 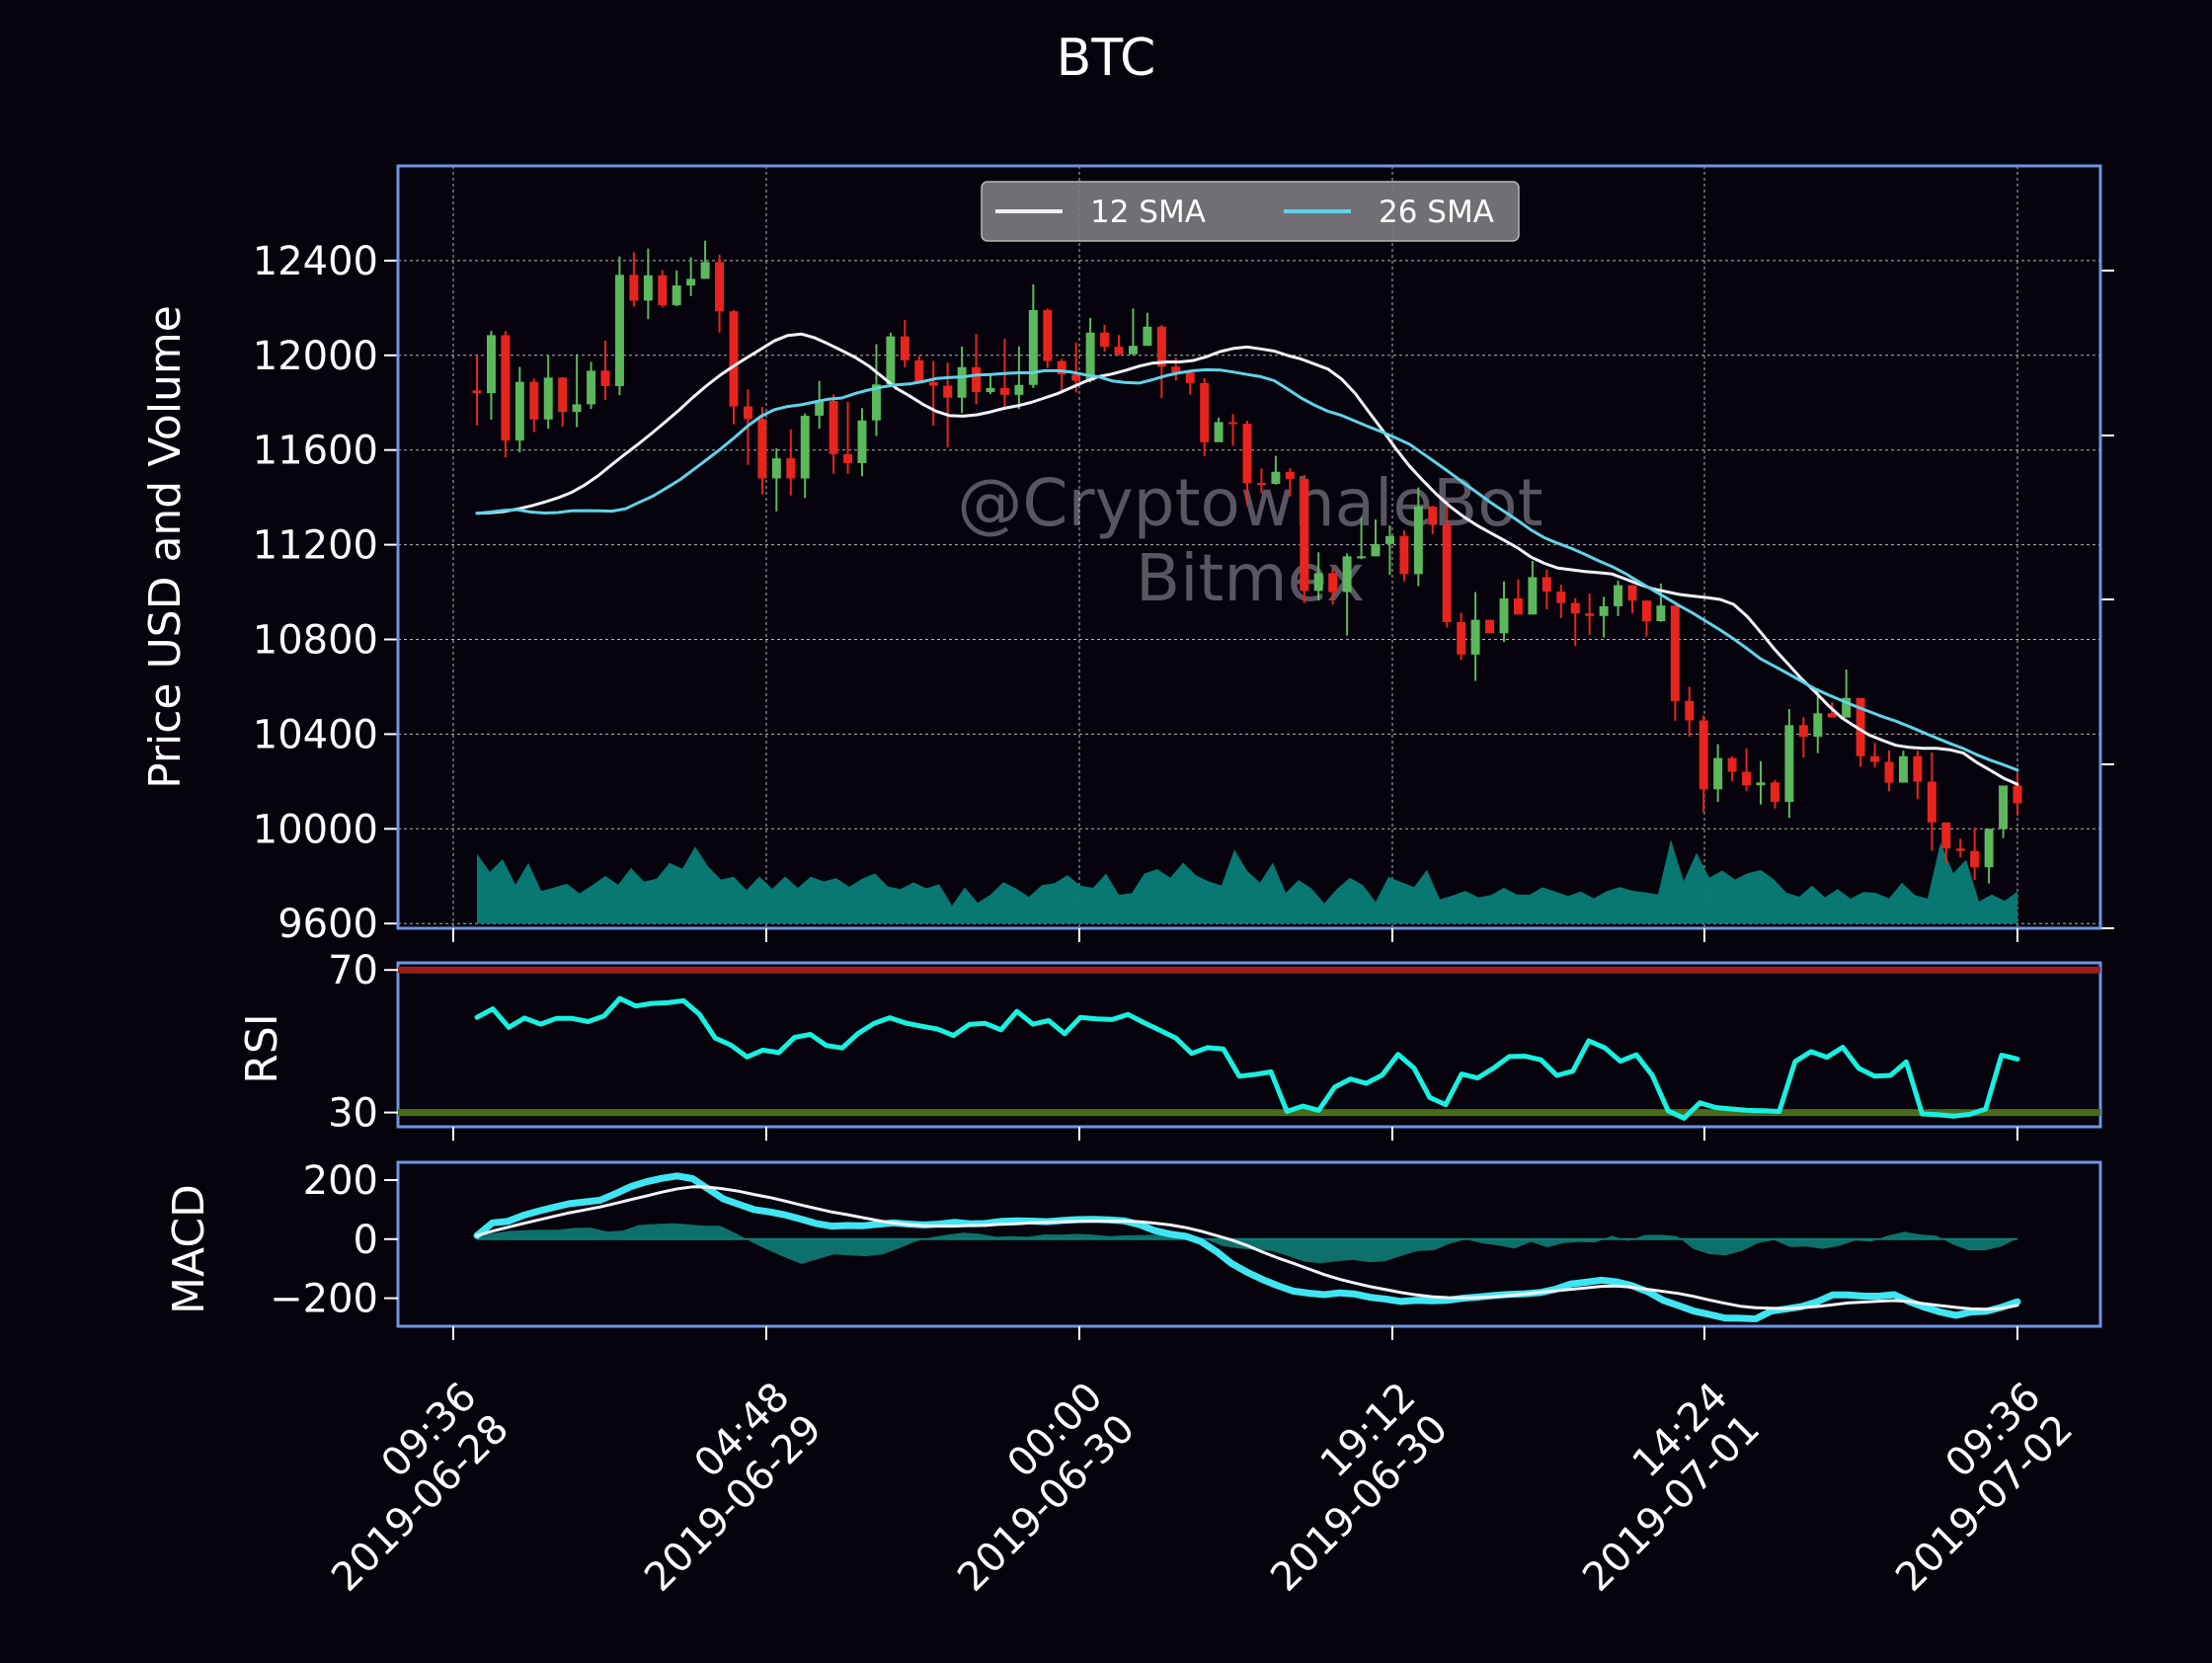 I want to click on legend-label-sma26: 26 SMA, so click(x=1437, y=212).